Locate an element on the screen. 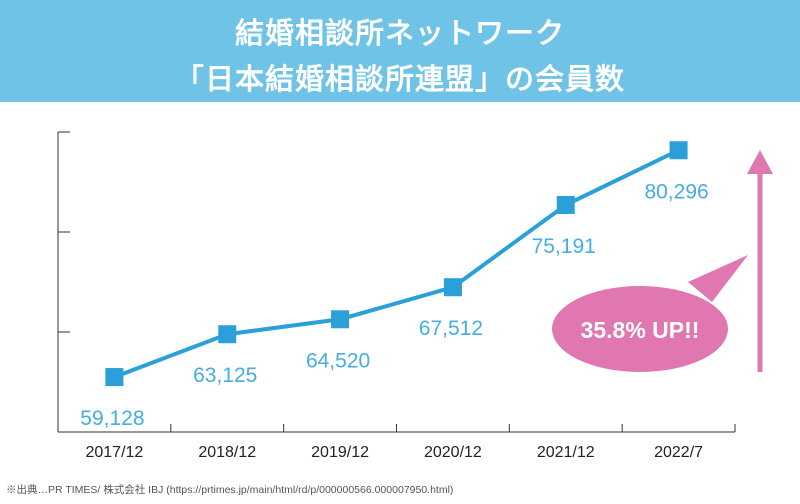 The height and width of the screenshot is (504, 800). chart-title-line1: 結婚相談所ネットワーク is located at coordinates (399, 33).